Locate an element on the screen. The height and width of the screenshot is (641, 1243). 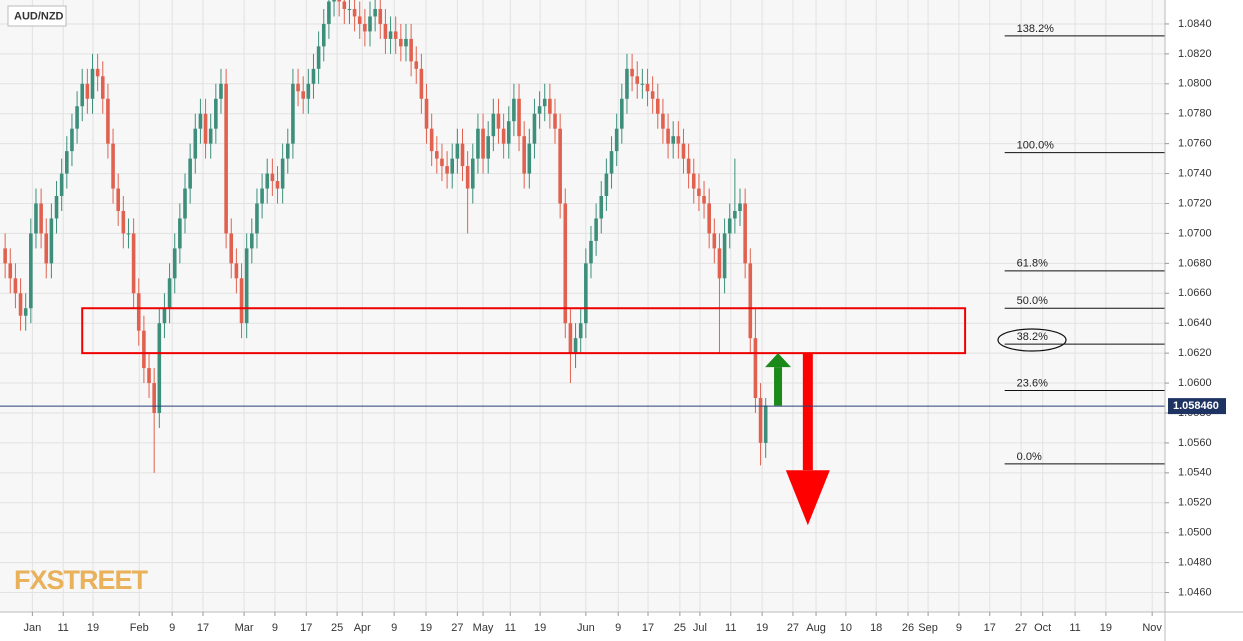
y-tick-label: 1.0500 is located at coordinates (1195, 533).